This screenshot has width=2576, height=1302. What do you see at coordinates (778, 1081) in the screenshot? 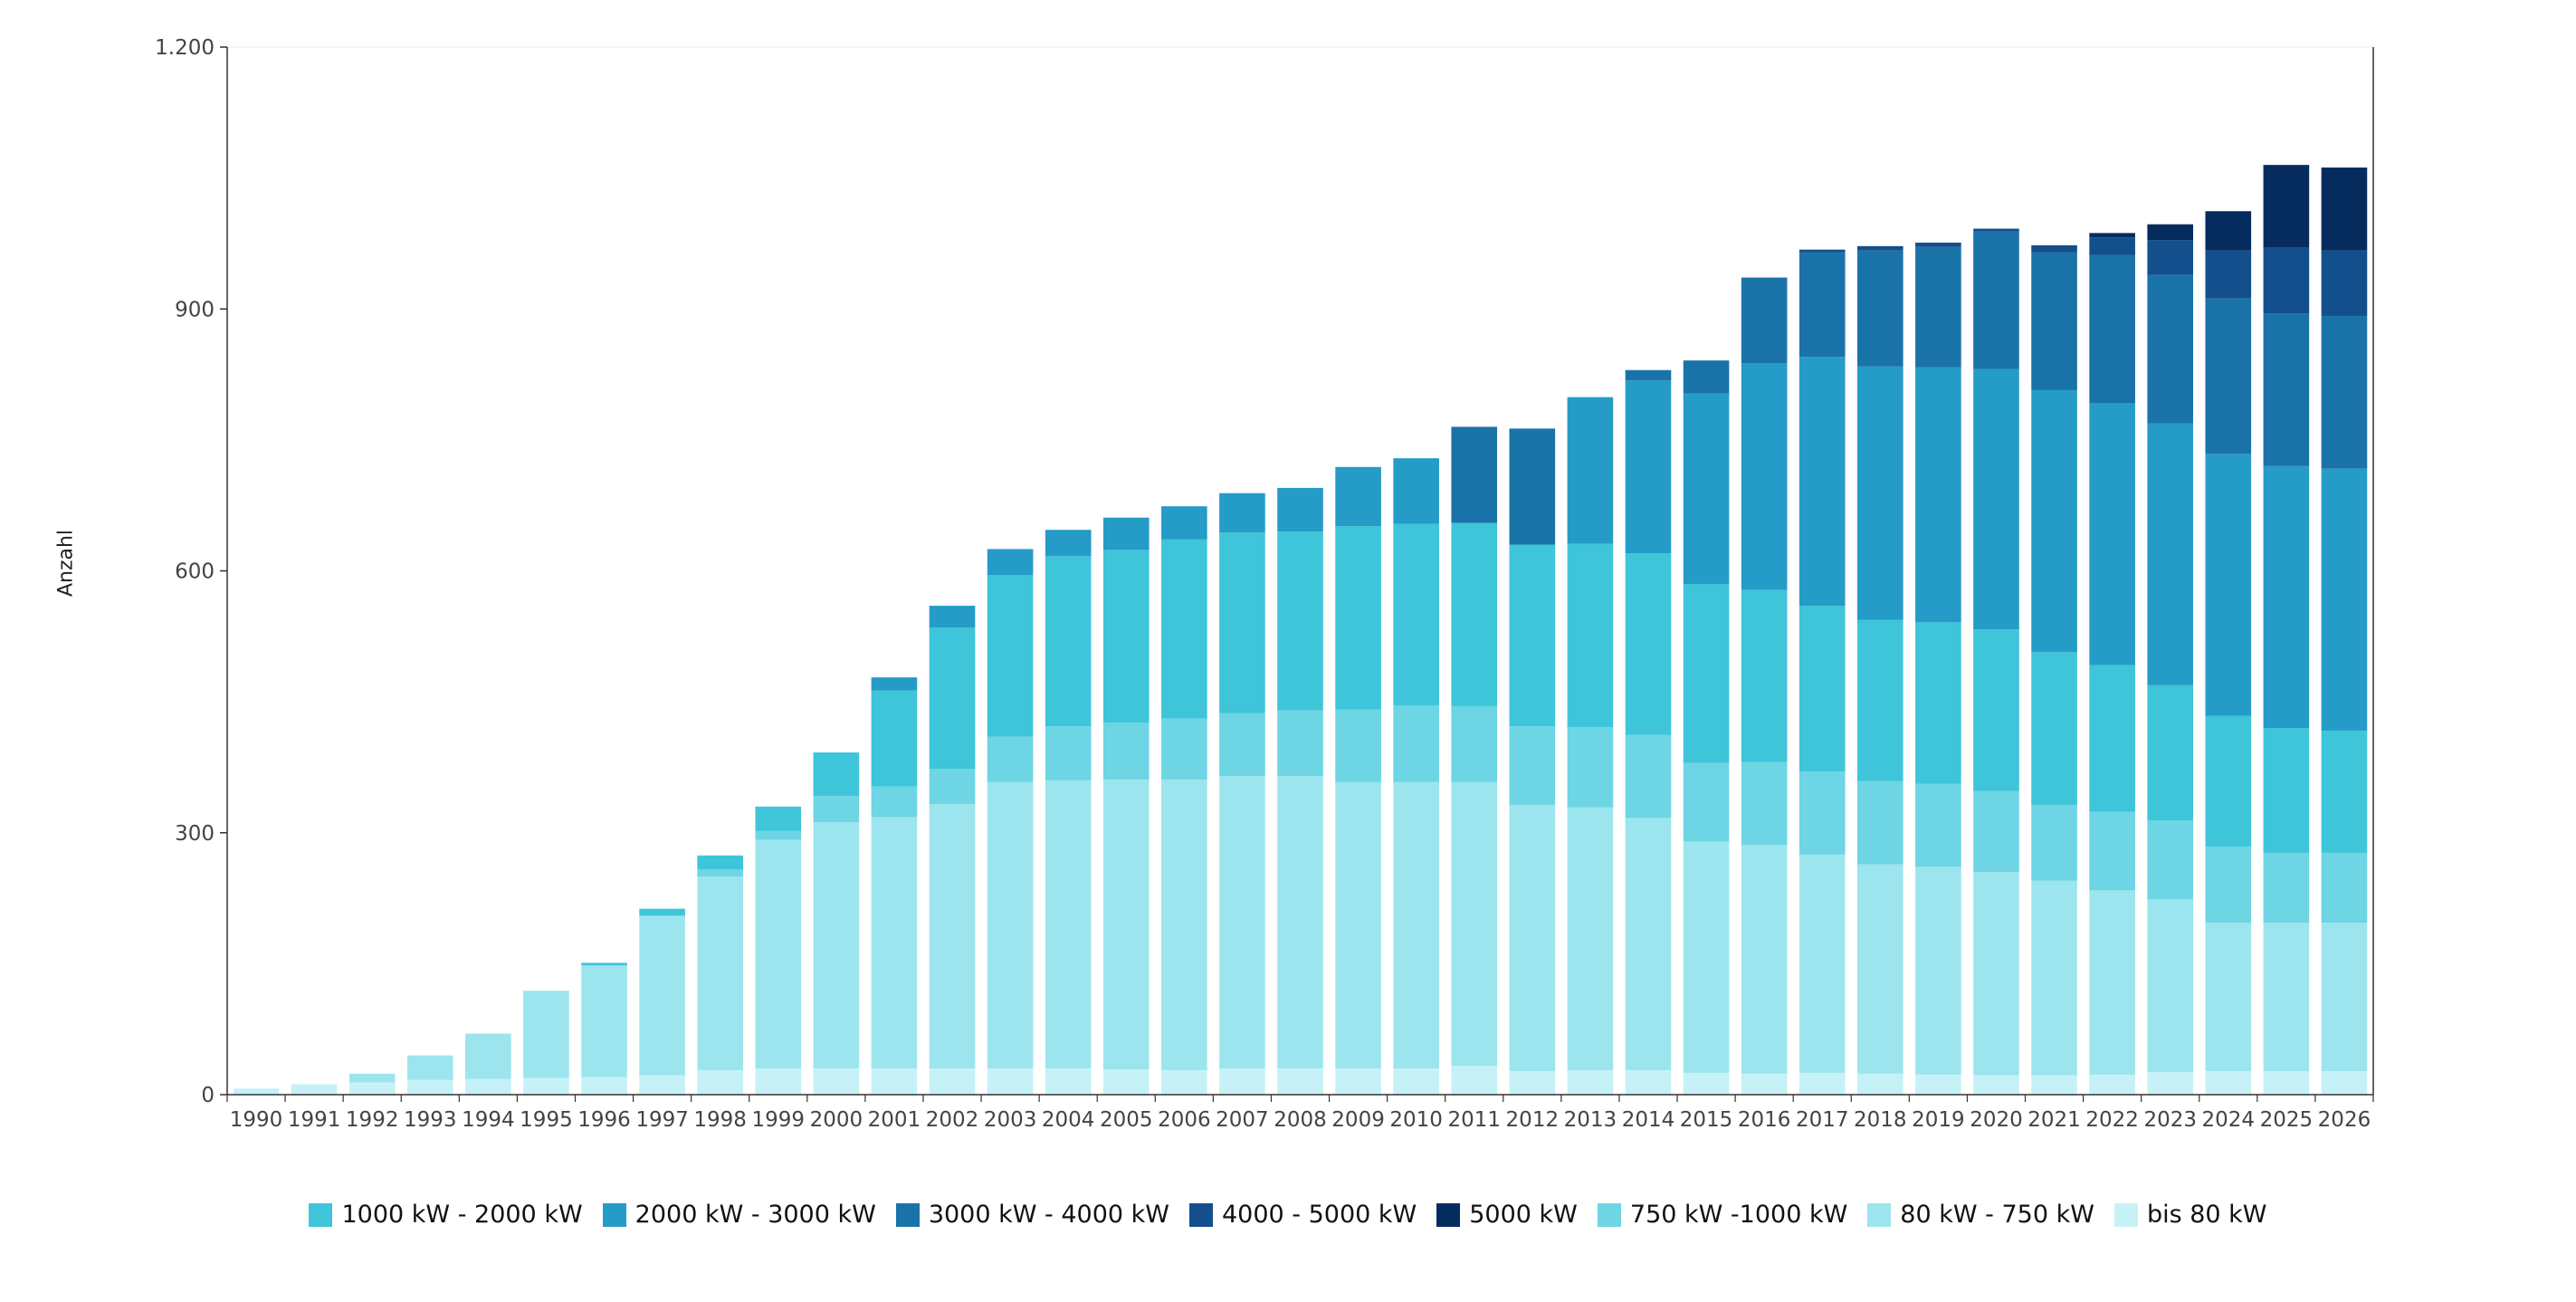
I see `bar-segment-1999-s0` at bounding box center [778, 1081].